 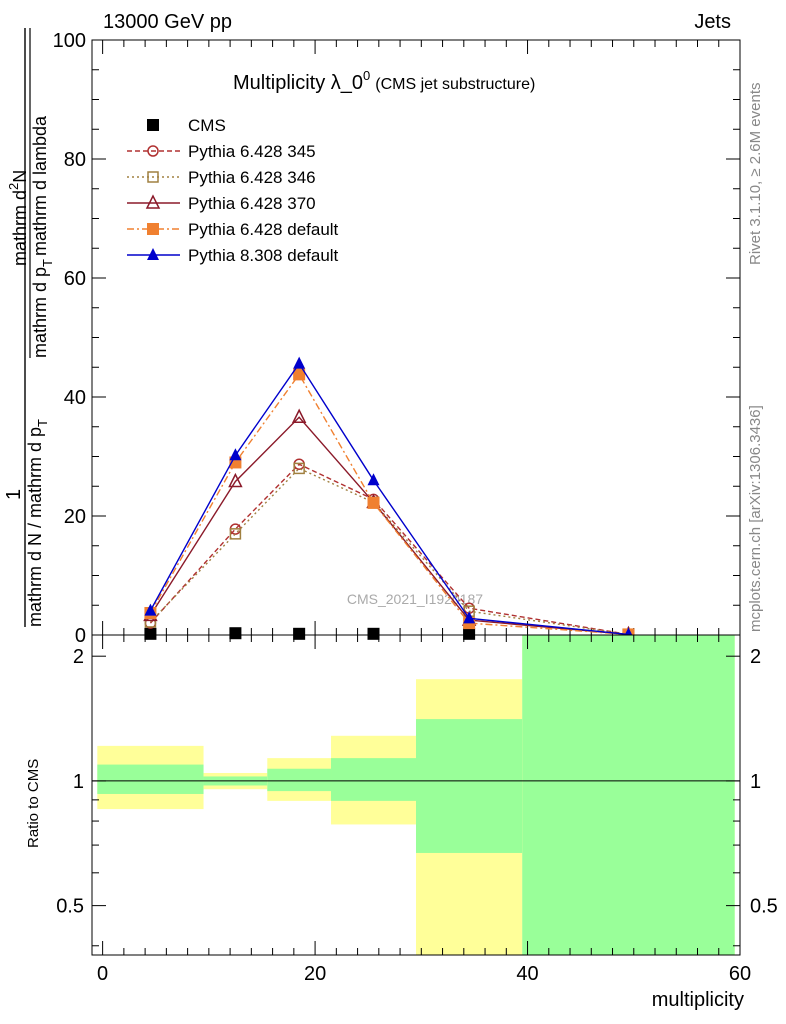 I want to click on y-label-inner-denominator: mathrm d pTmathrm d lambda, so click(x=42, y=236).